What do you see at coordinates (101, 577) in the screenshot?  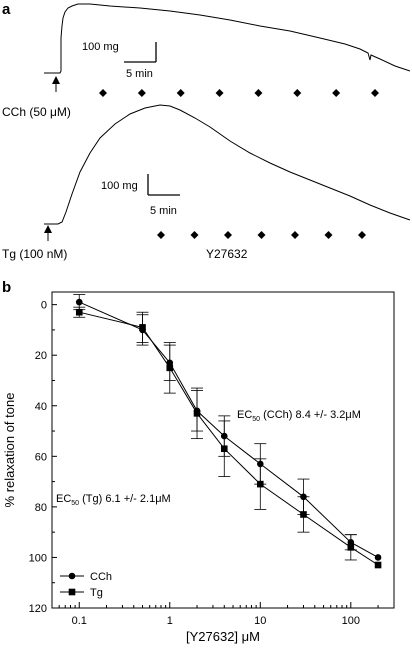 I see `legend-label-cch: CCh` at bounding box center [101, 577].